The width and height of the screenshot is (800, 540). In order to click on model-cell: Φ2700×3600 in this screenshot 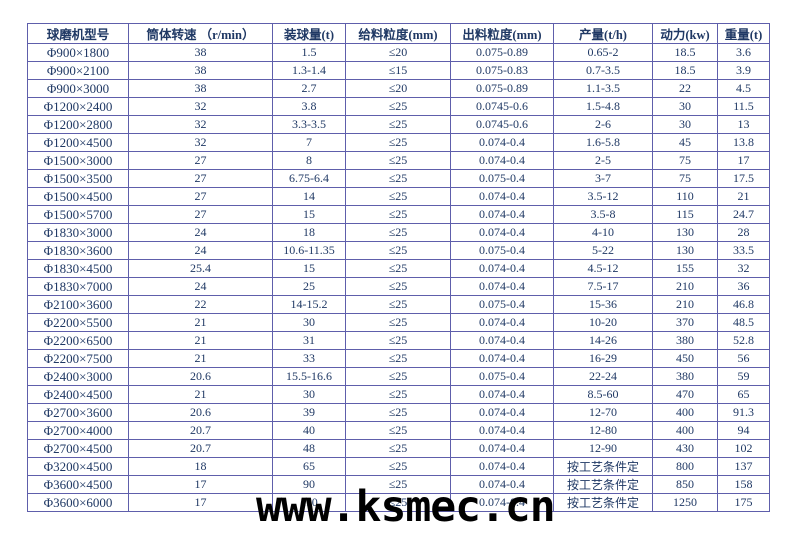, I will do `click(78, 412)`.